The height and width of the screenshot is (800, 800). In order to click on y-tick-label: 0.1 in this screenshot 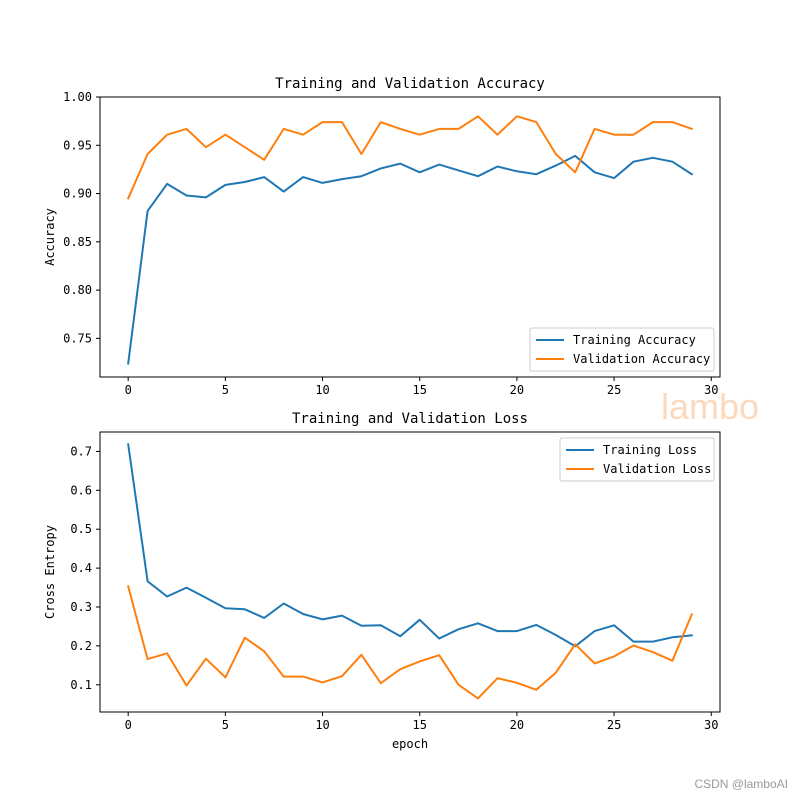, I will do `click(81, 685)`.